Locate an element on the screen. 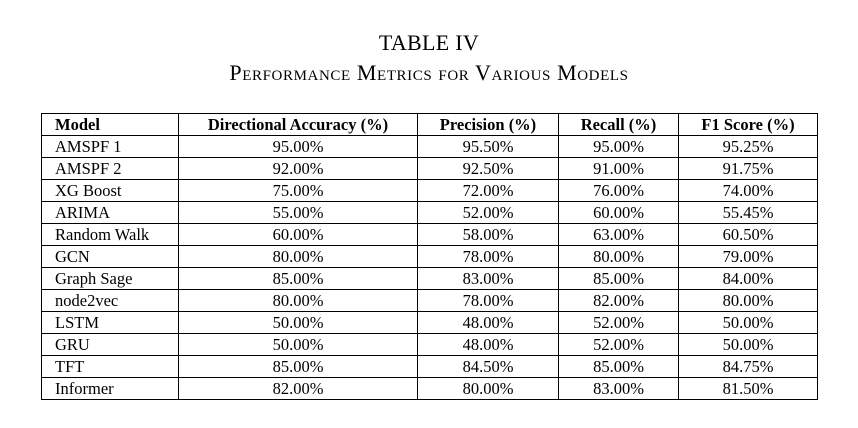  cell-model-name: ARIMA is located at coordinates (110, 212).